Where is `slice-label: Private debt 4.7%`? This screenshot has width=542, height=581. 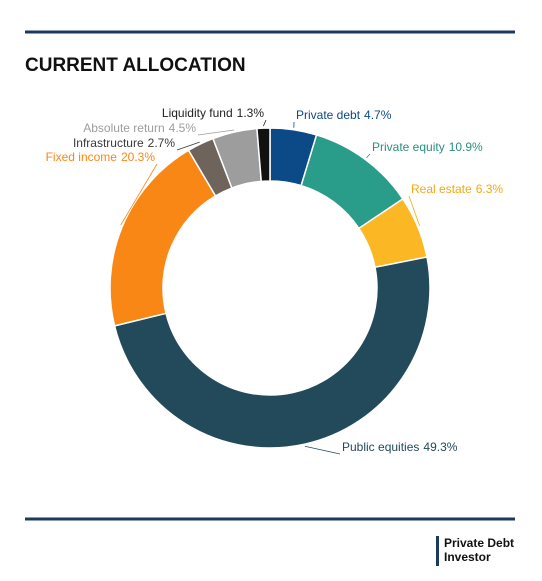 slice-label: Private debt 4.7% is located at coordinates (344, 115).